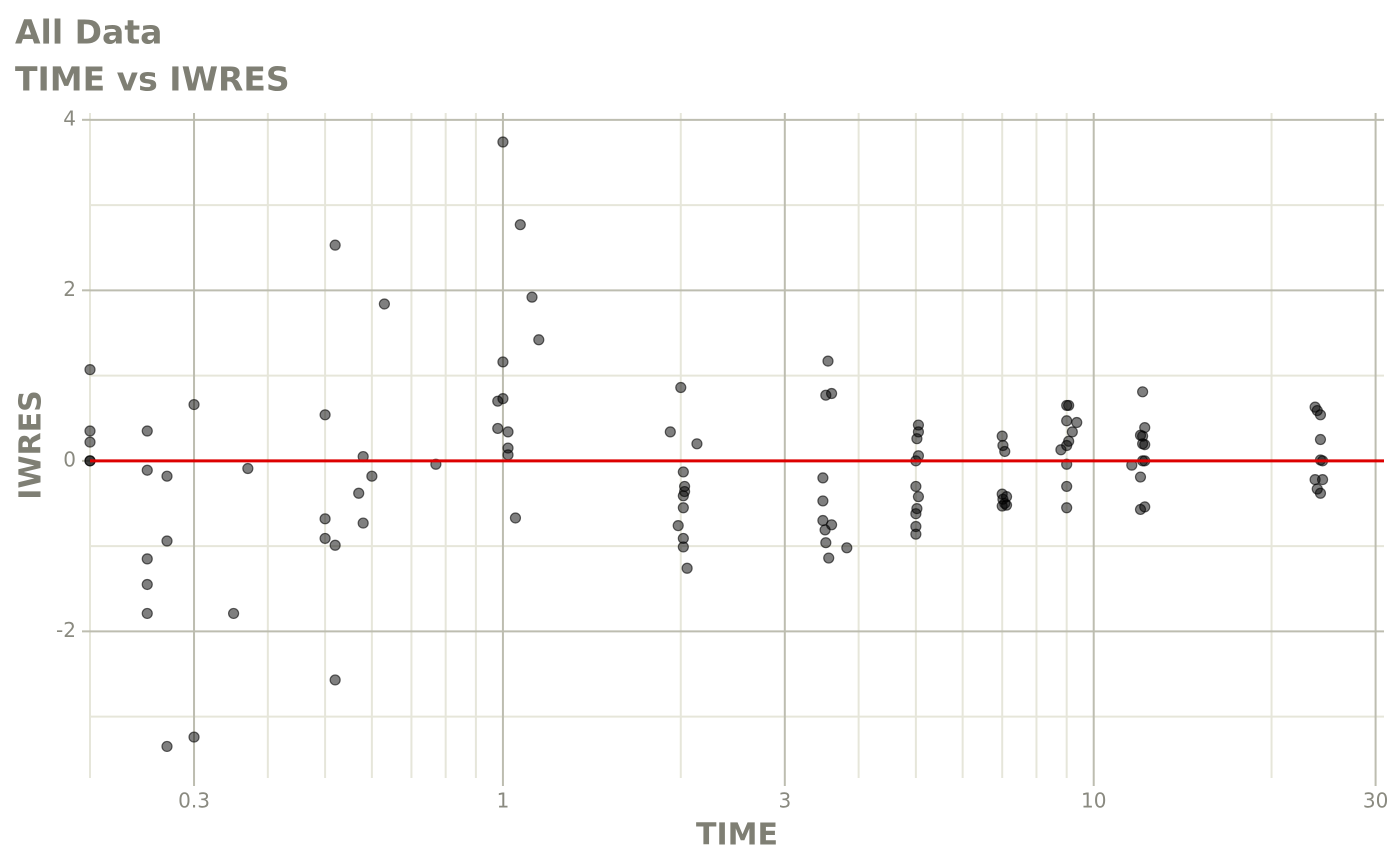 The image size is (1400, 866). Describe the element at coordinates (1375, 801) in the screenshot. I see `x-tick-label: 30` at that location.